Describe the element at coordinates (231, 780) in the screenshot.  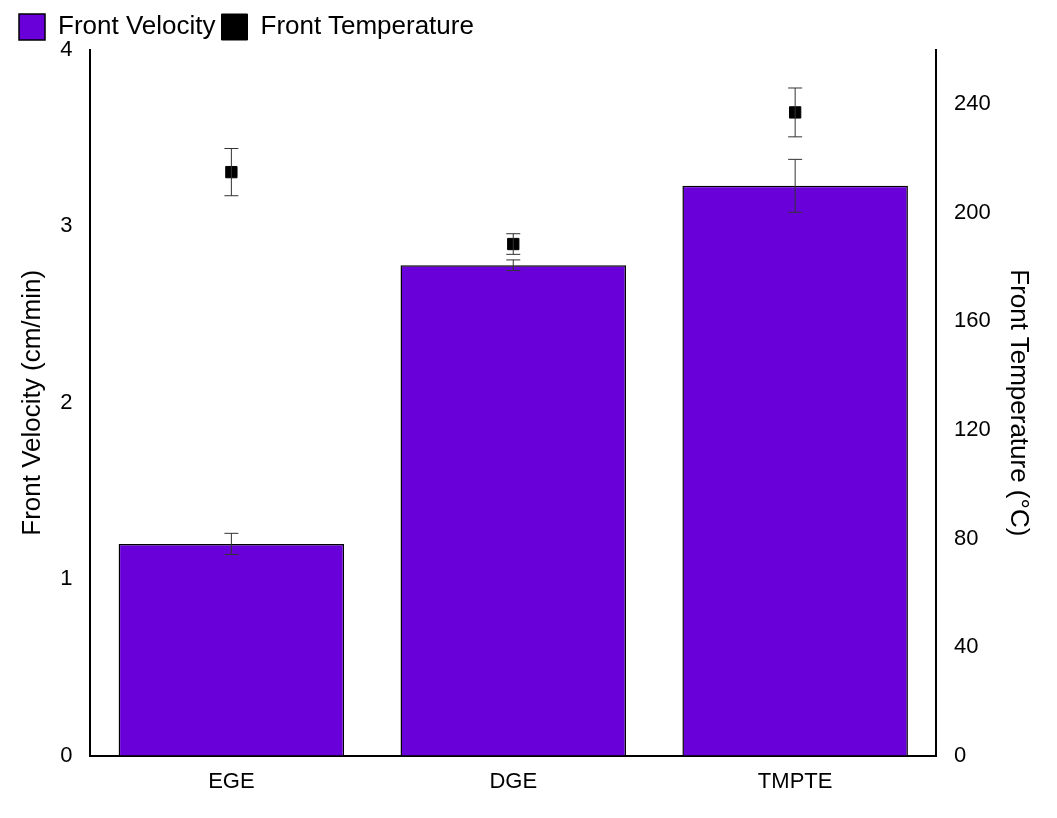
I see `x-tick-label: EGE` at that location.